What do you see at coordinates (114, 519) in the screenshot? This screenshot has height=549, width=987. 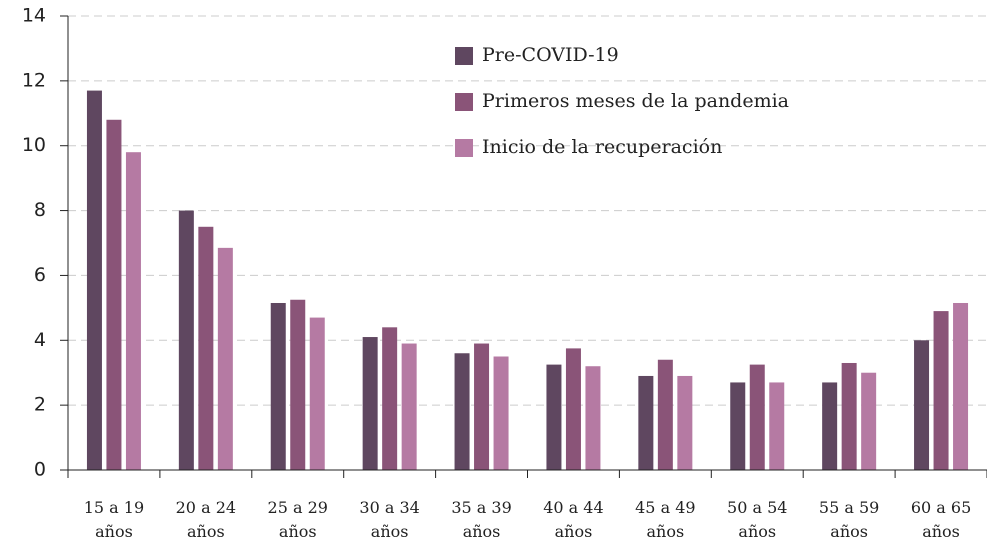 I see `x-tick-label: 15 a 19 años` at bounding box center [114, 519].